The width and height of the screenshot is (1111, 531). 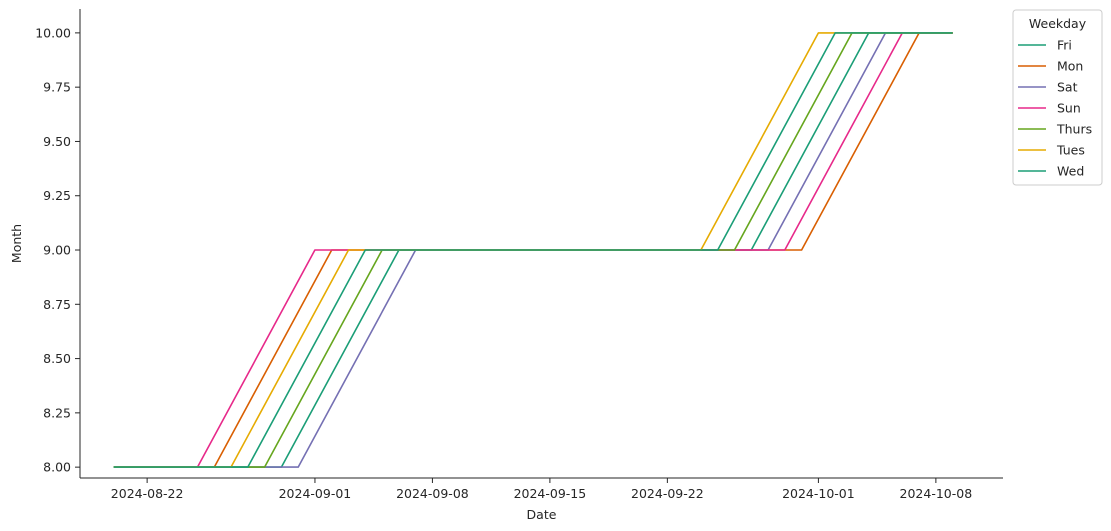 What do you see at coordinates (57, 195) in the screenshot?
I see `y-tick-label: 9.25` at bounding box center [57, 195].